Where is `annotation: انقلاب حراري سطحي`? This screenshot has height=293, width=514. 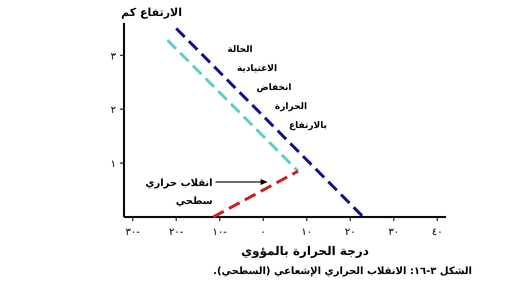 annotation: انقلاب حراري سطحي is located at coordinates (179, 192).